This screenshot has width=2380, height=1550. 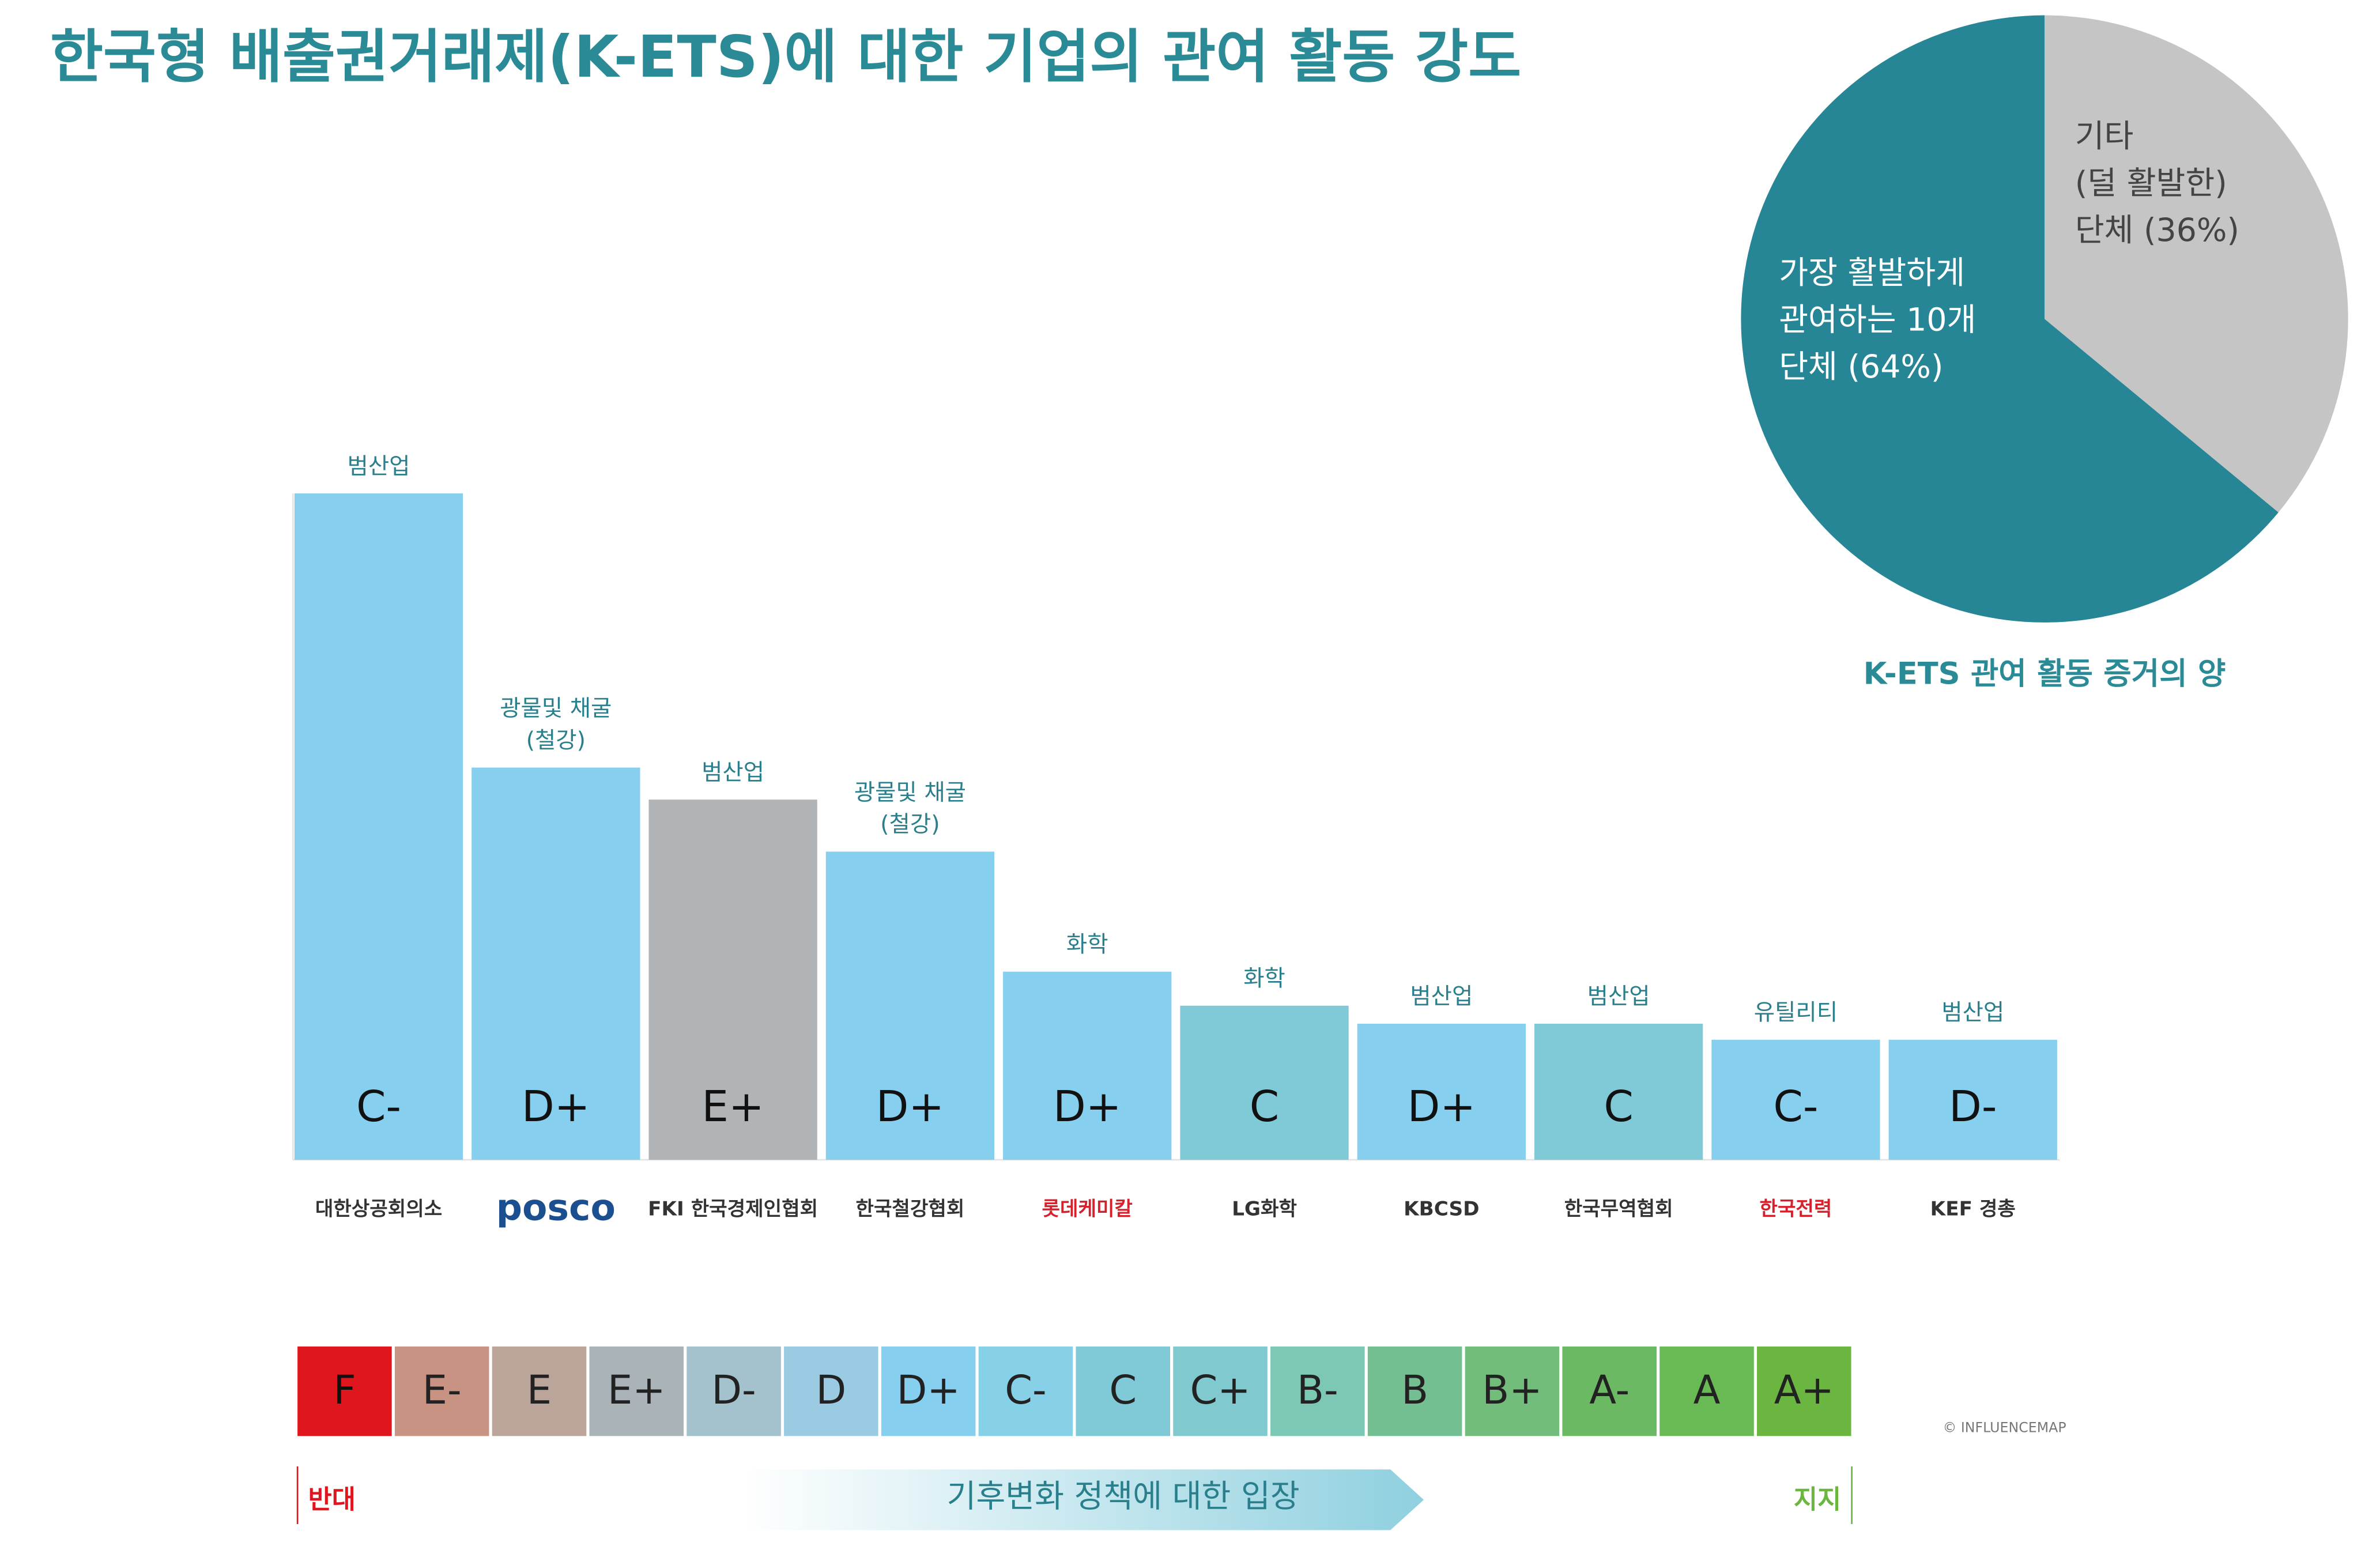 I want to click on scale-grade: D-, so click(x=734, y=1390).